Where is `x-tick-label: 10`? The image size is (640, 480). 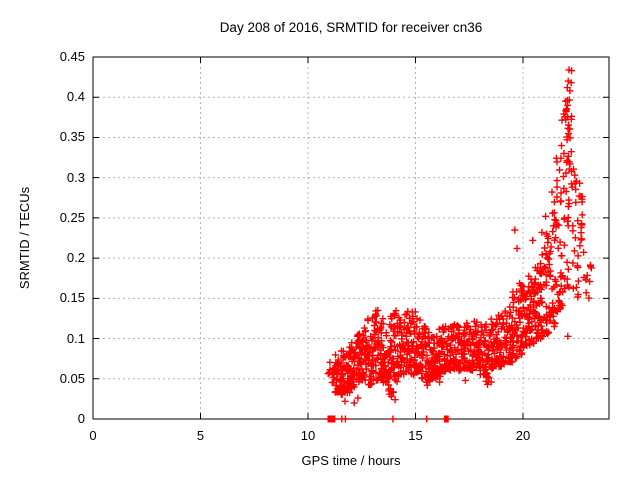 x-tick-label: 10 is located at coordinates (308, 435).